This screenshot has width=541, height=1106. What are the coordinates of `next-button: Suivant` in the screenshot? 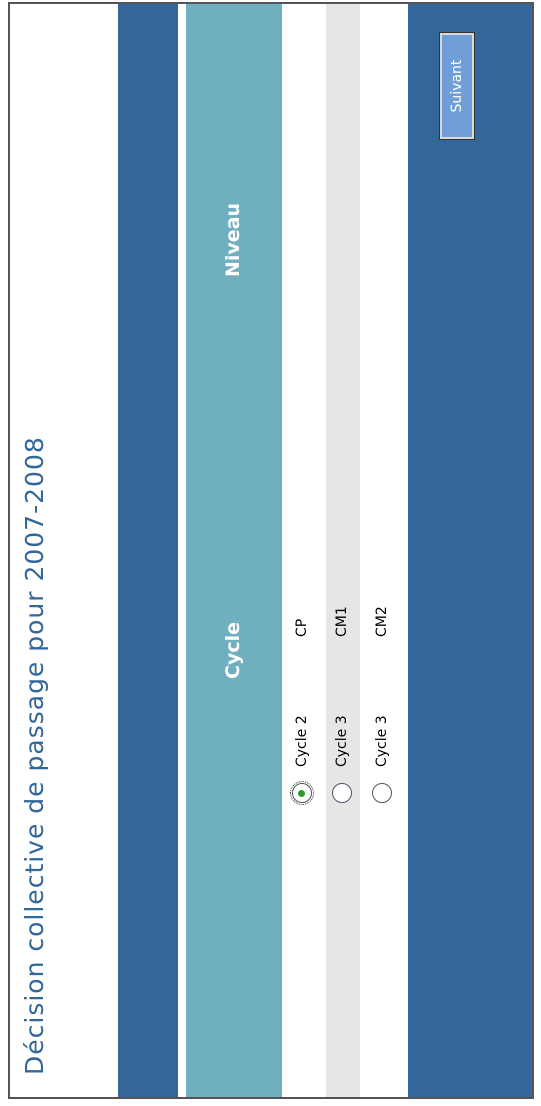 It's located at (457, 86).